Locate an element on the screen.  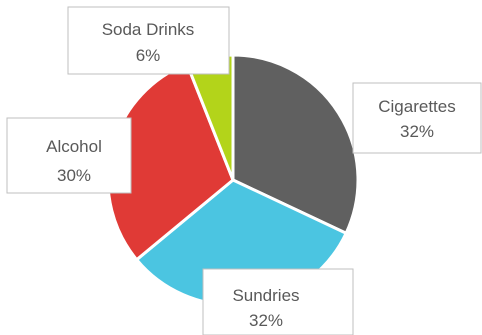
callout-alcohol-name: Alcohol is located at coordinates (74, 146).